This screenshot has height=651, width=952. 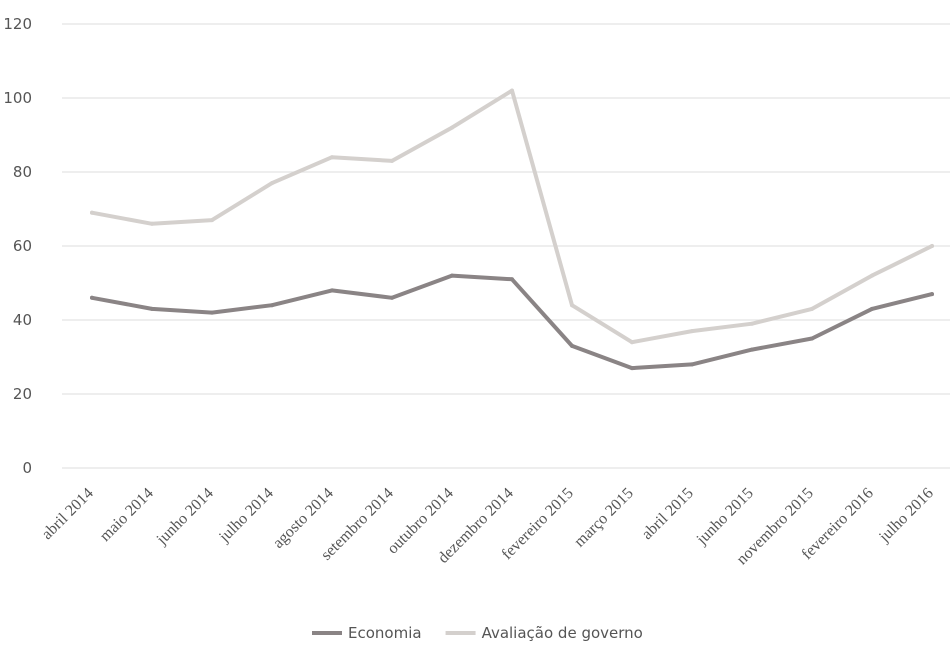 What do you see at coordinates (68, 514) in the screenshot?
I see `x-tick-label: abril 2014` at bounding box center [68, 514].